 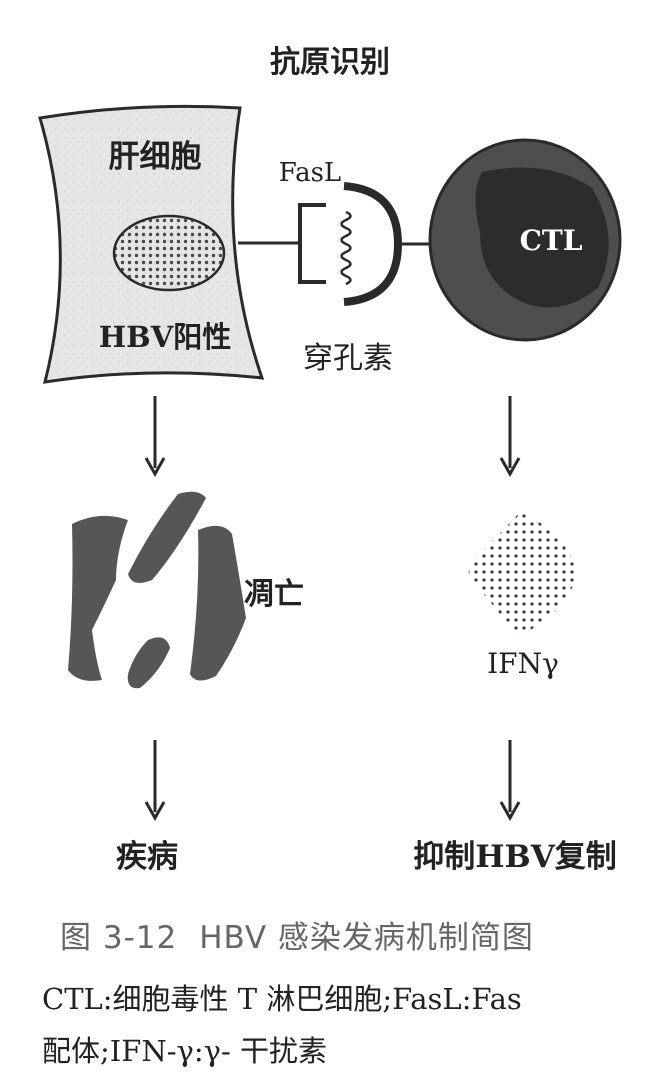 I want to click on figure-note-line-2: 配体;IFN-γ:γ- 干扰素, so click(x=184, y=1051).